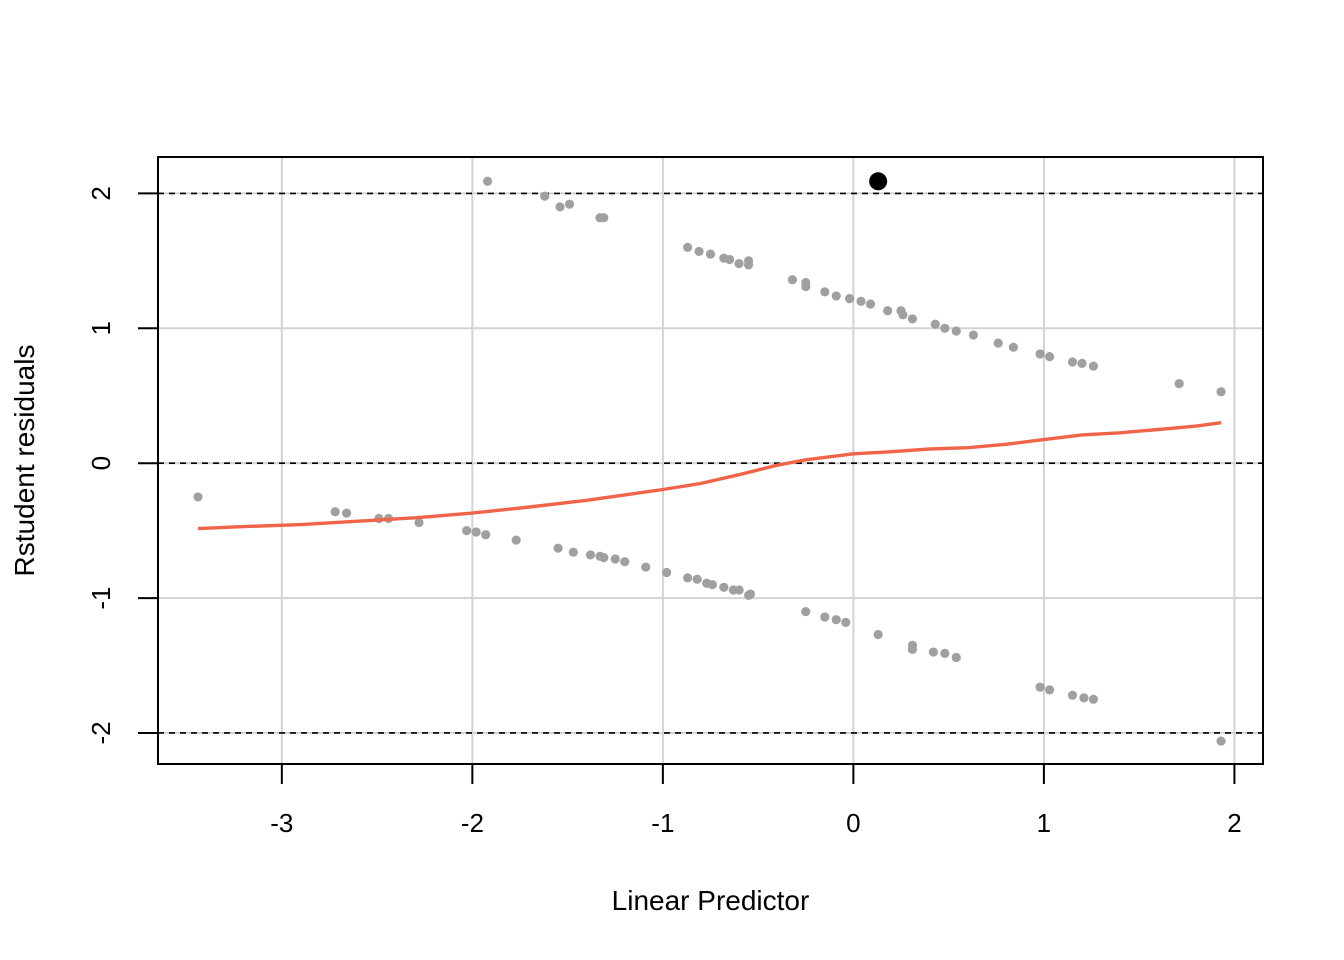 The image size is (1344, 960). What do you see at coordinates (101, 193) in the screenshot?
I see `y-tick-label: 2` at bounding box center [101, 193].